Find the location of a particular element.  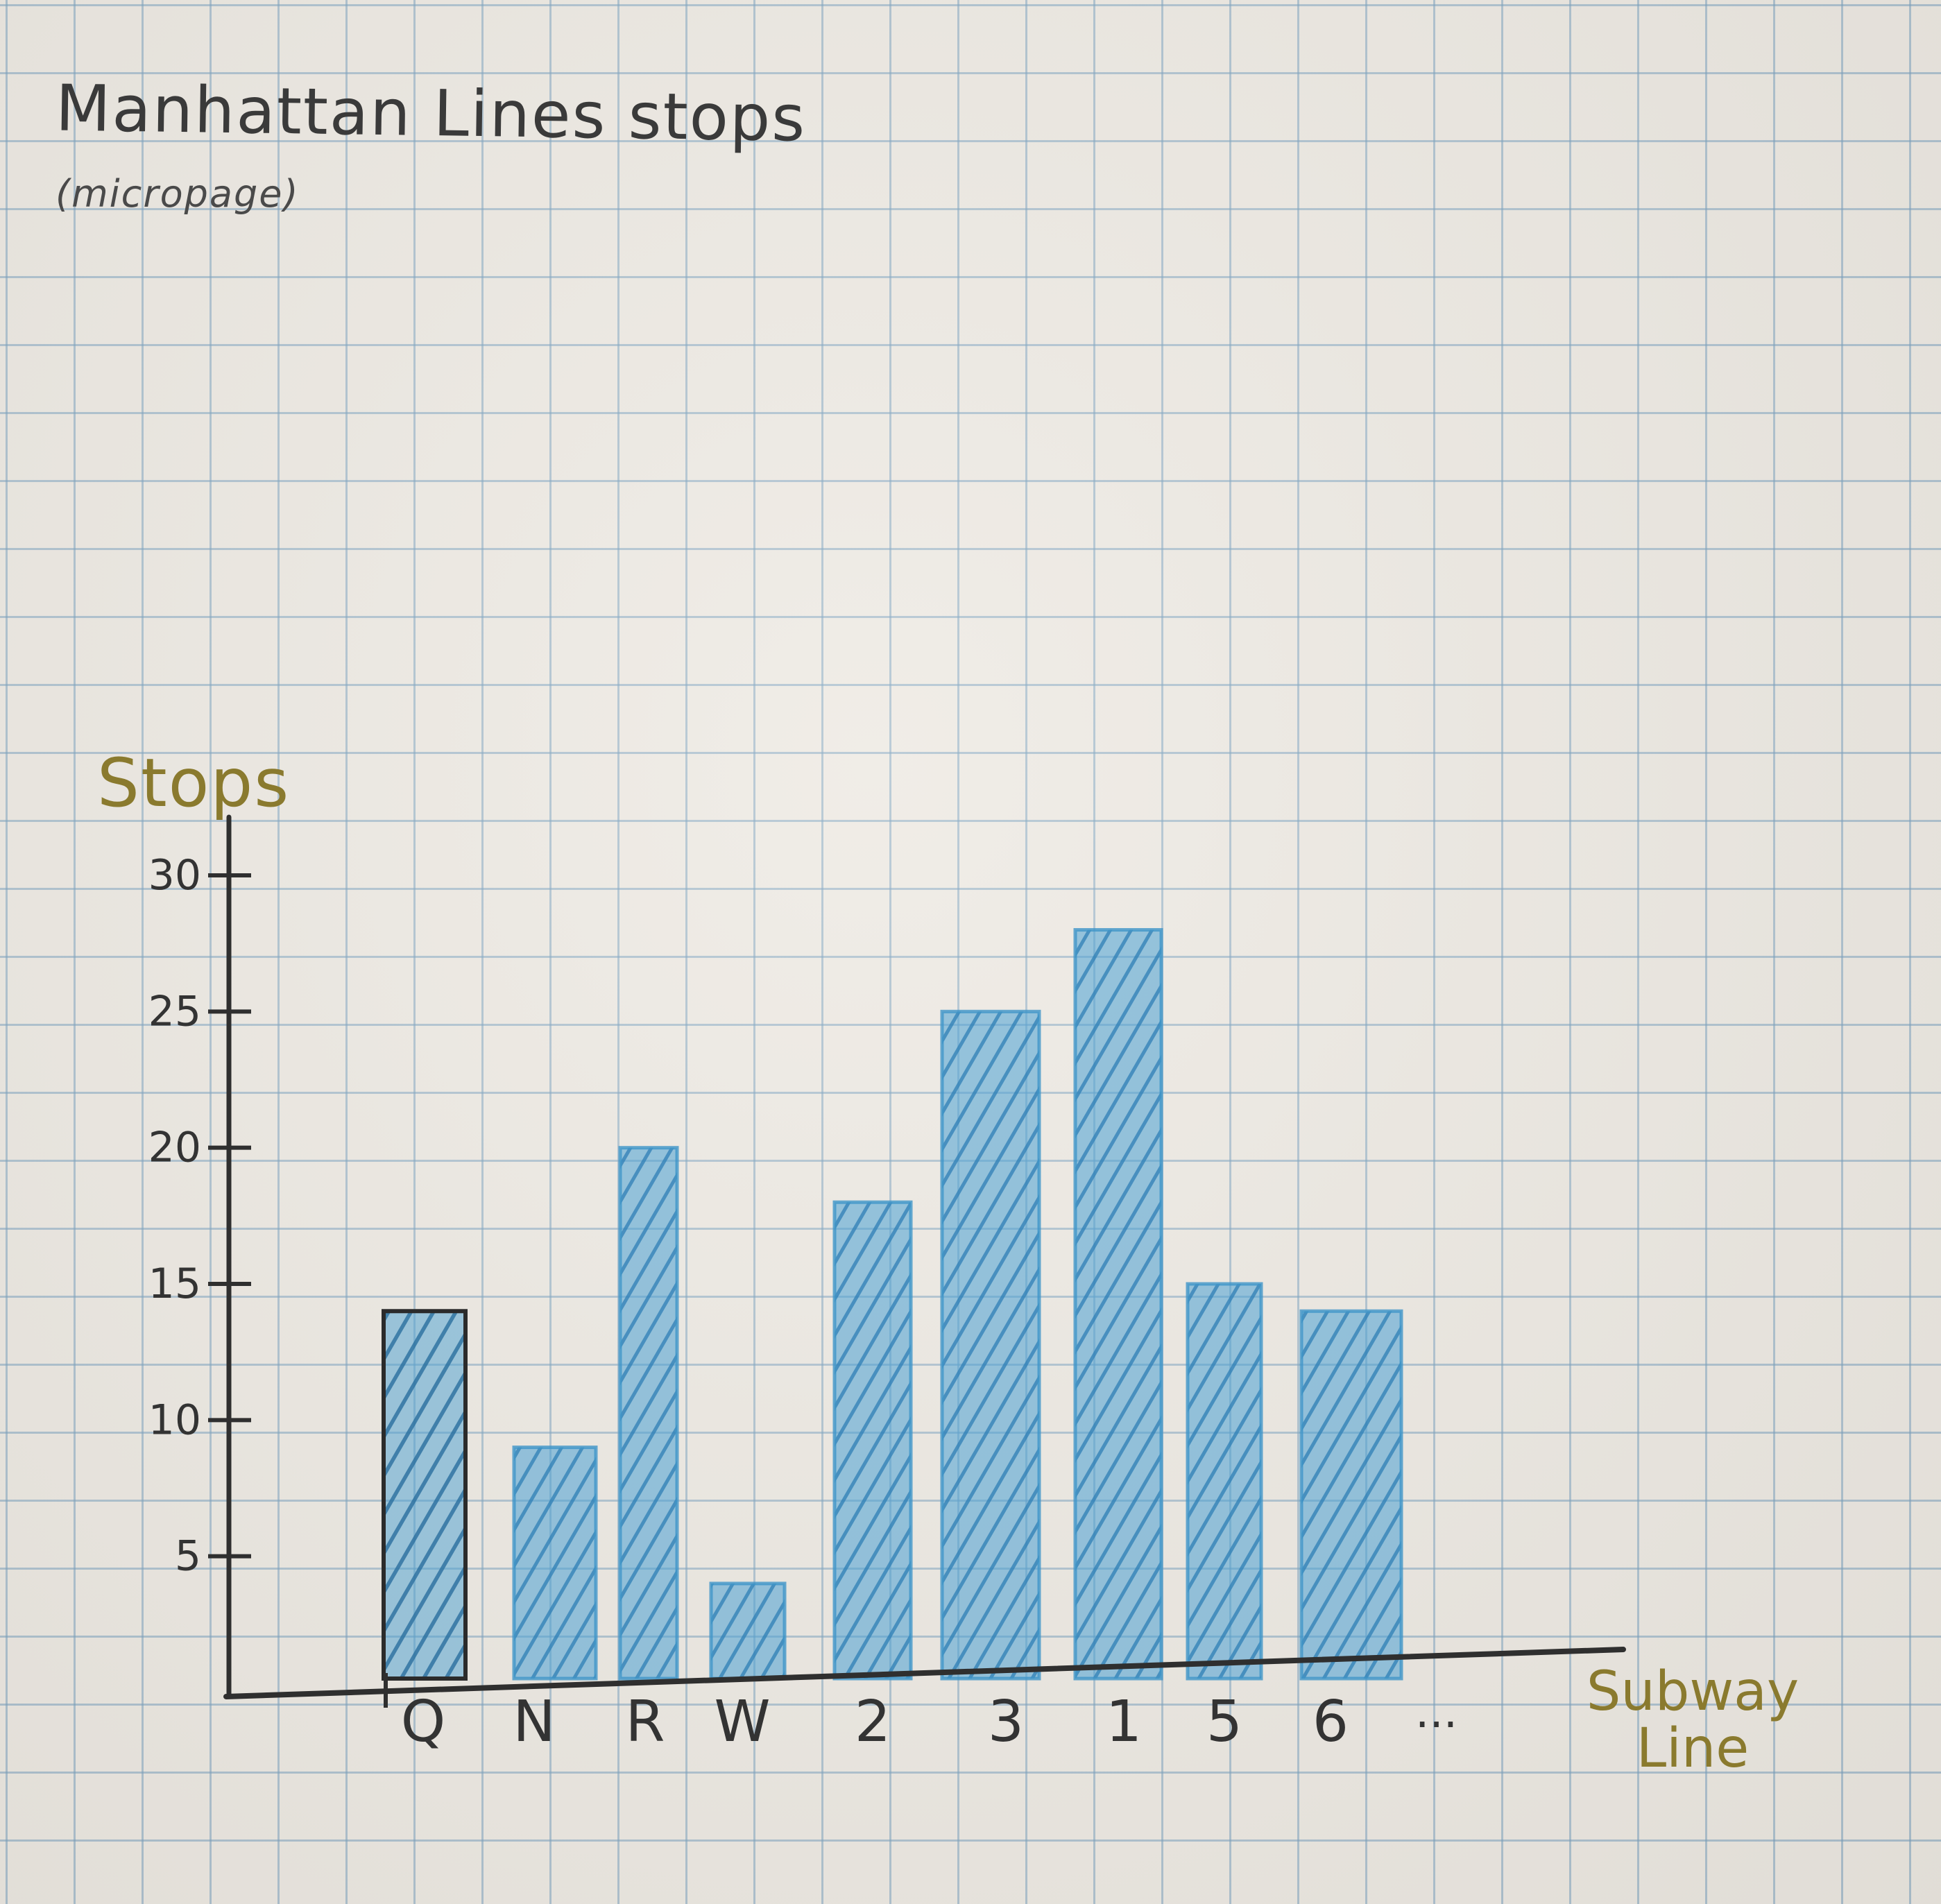

x-axis-line is located at coordinates (925, 1673).